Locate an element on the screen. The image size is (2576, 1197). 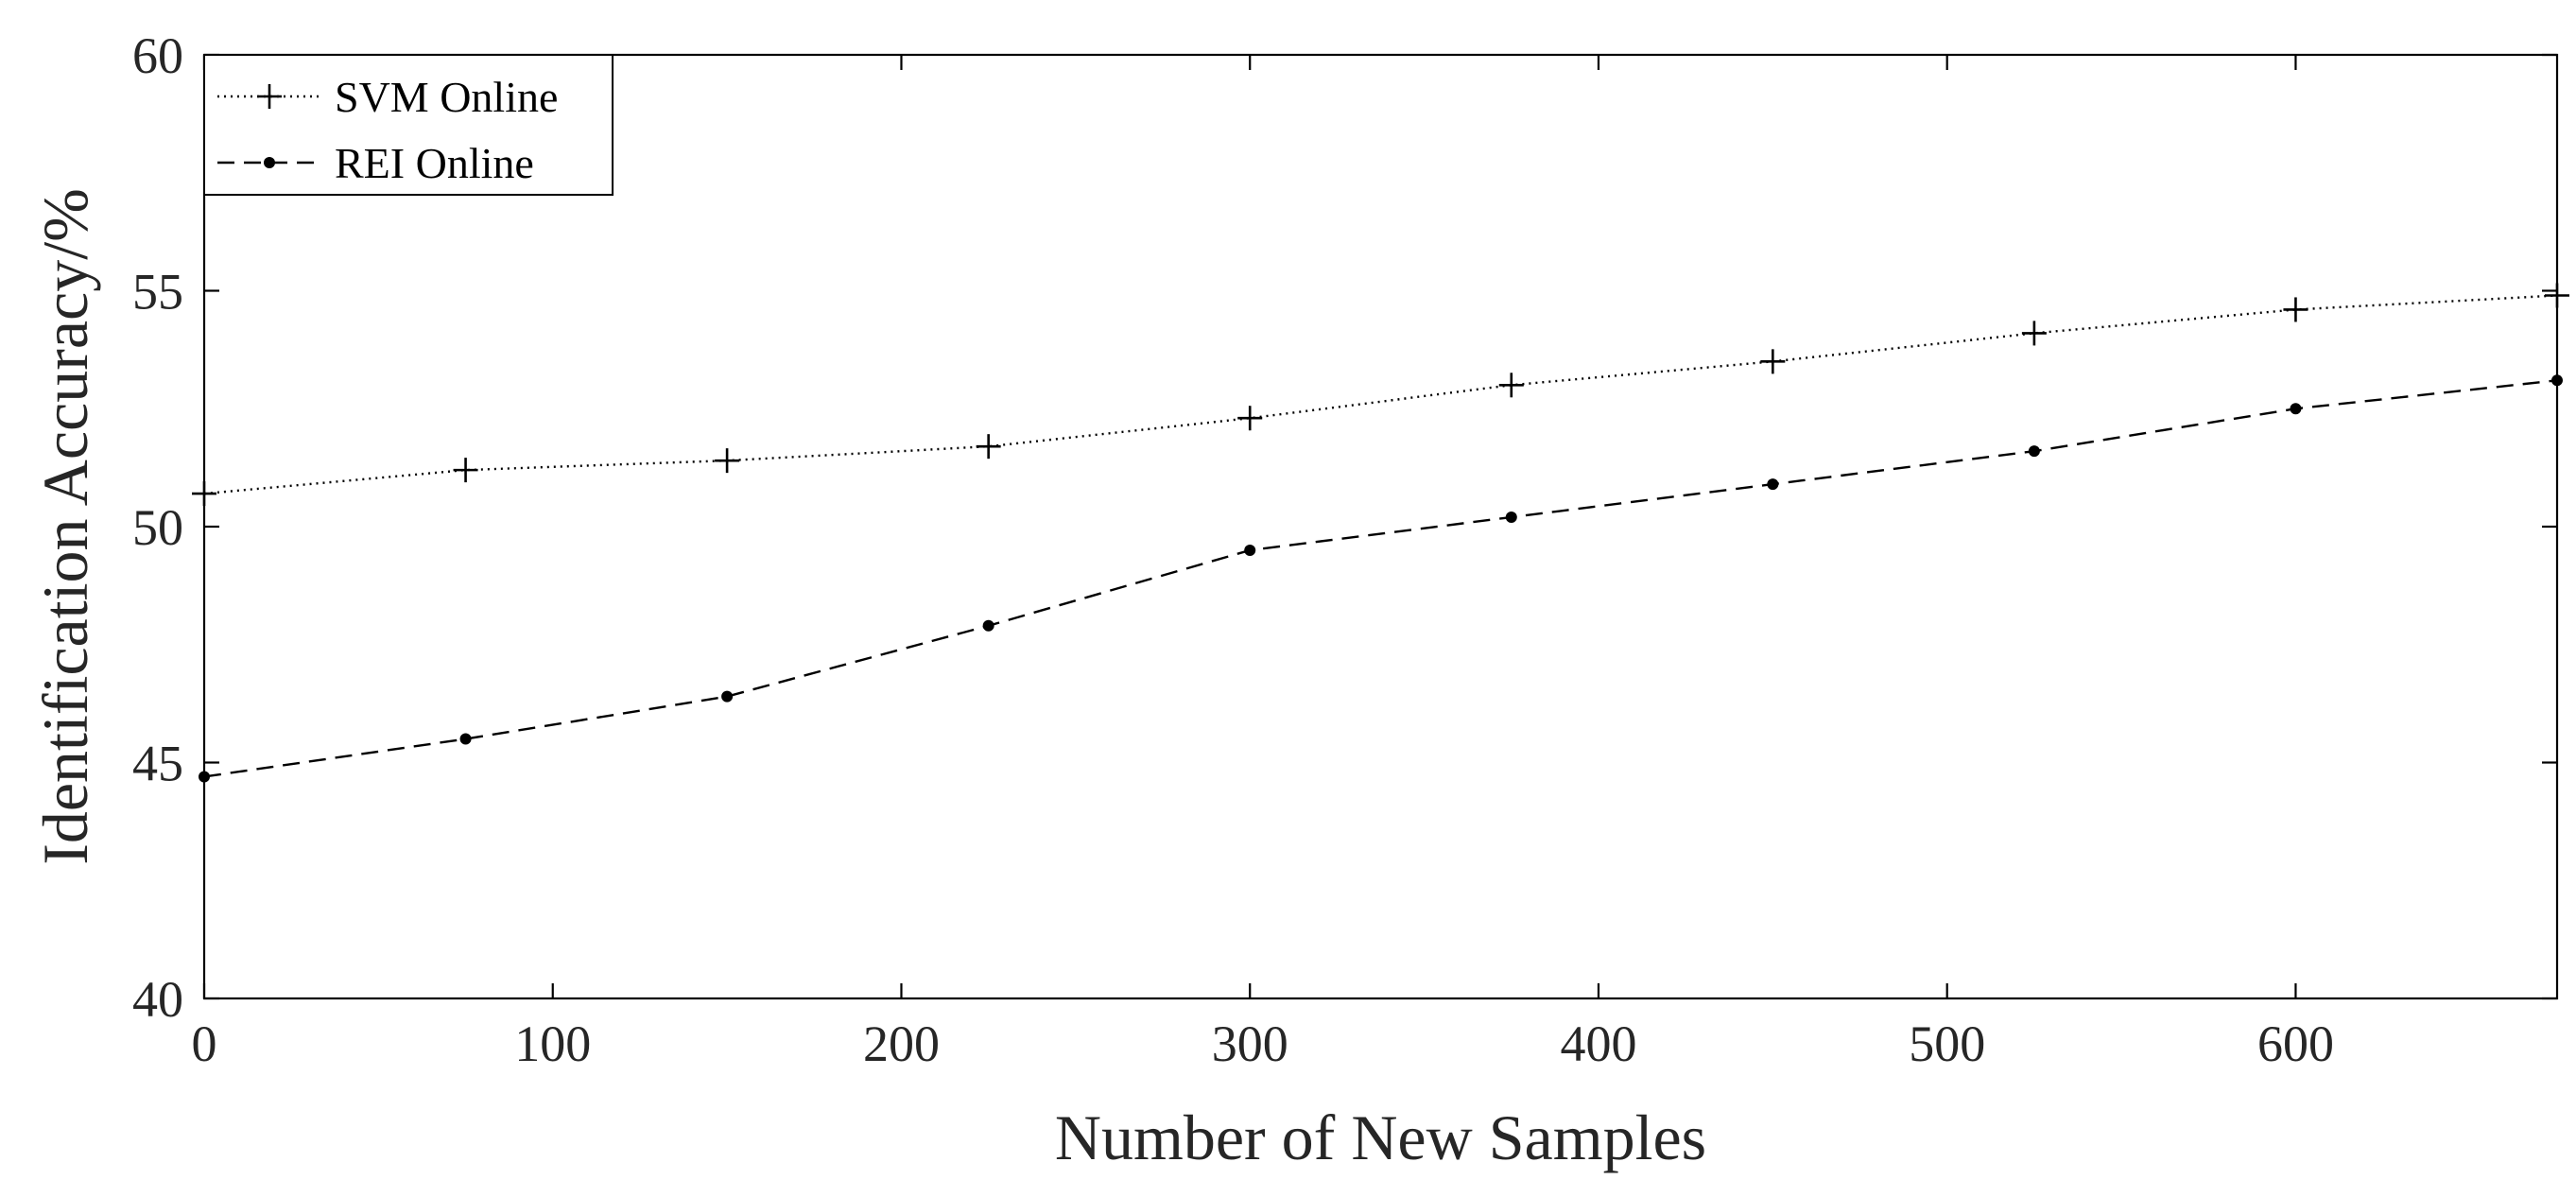
legend-box is located at coordinates (408, 125).